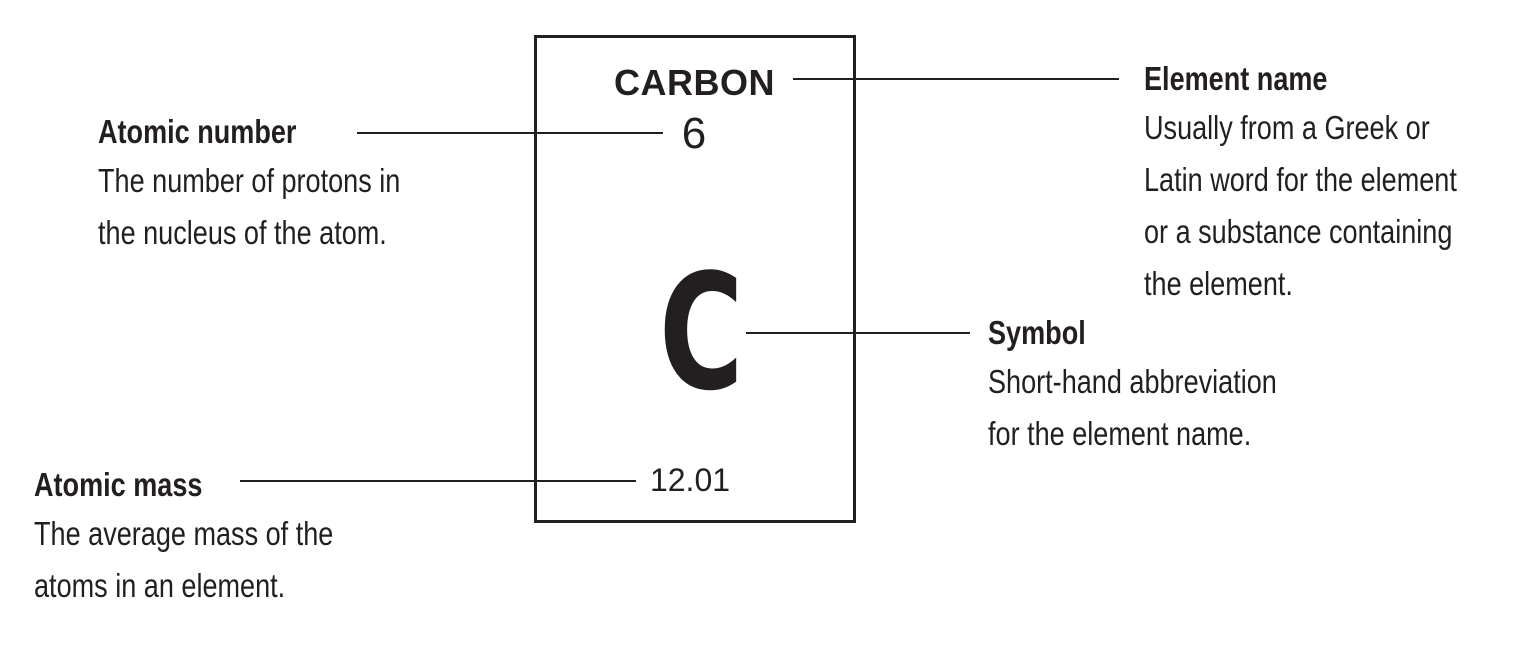 The width and height of the screenshot is (1530, 655). Describe the element at coordinates (1120, 433) in the screenshot. I see `symbol-description-line: for the element name.` at that location.